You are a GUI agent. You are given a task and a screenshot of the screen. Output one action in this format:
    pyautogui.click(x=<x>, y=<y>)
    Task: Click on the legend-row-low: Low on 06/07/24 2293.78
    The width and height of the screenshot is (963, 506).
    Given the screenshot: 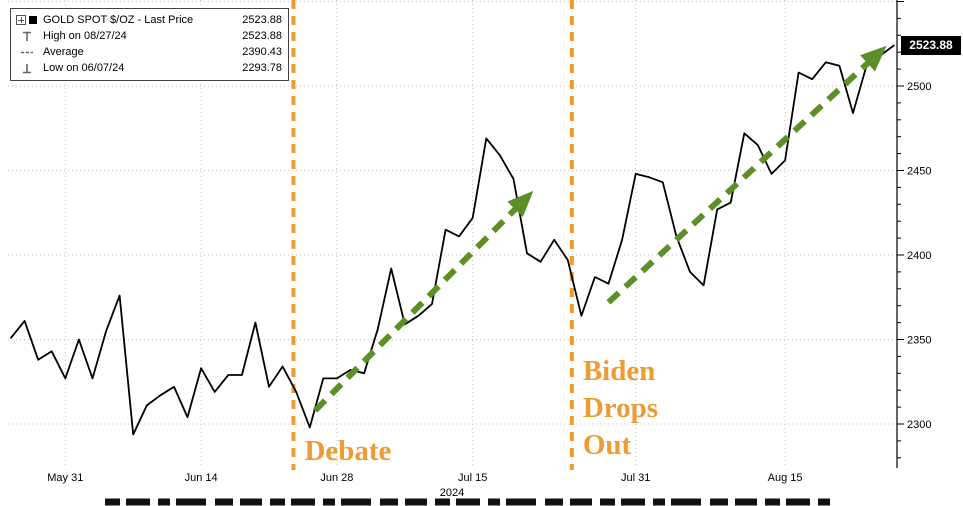 What is the action you would take?
    pyautogui.click(x=149, y=68)
    